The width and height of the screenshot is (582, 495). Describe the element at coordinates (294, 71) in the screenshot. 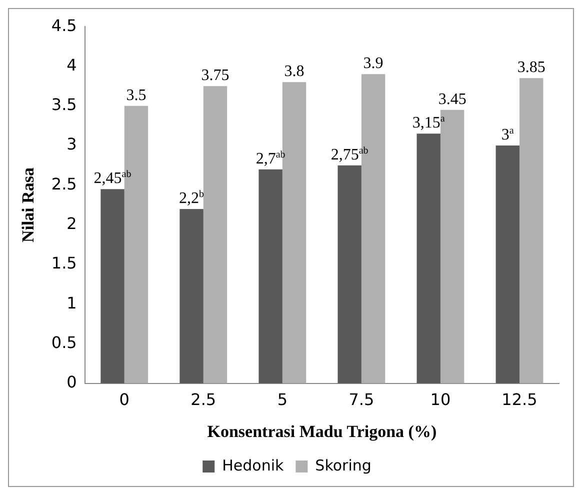

I see `data-label: 3.8` at that location.